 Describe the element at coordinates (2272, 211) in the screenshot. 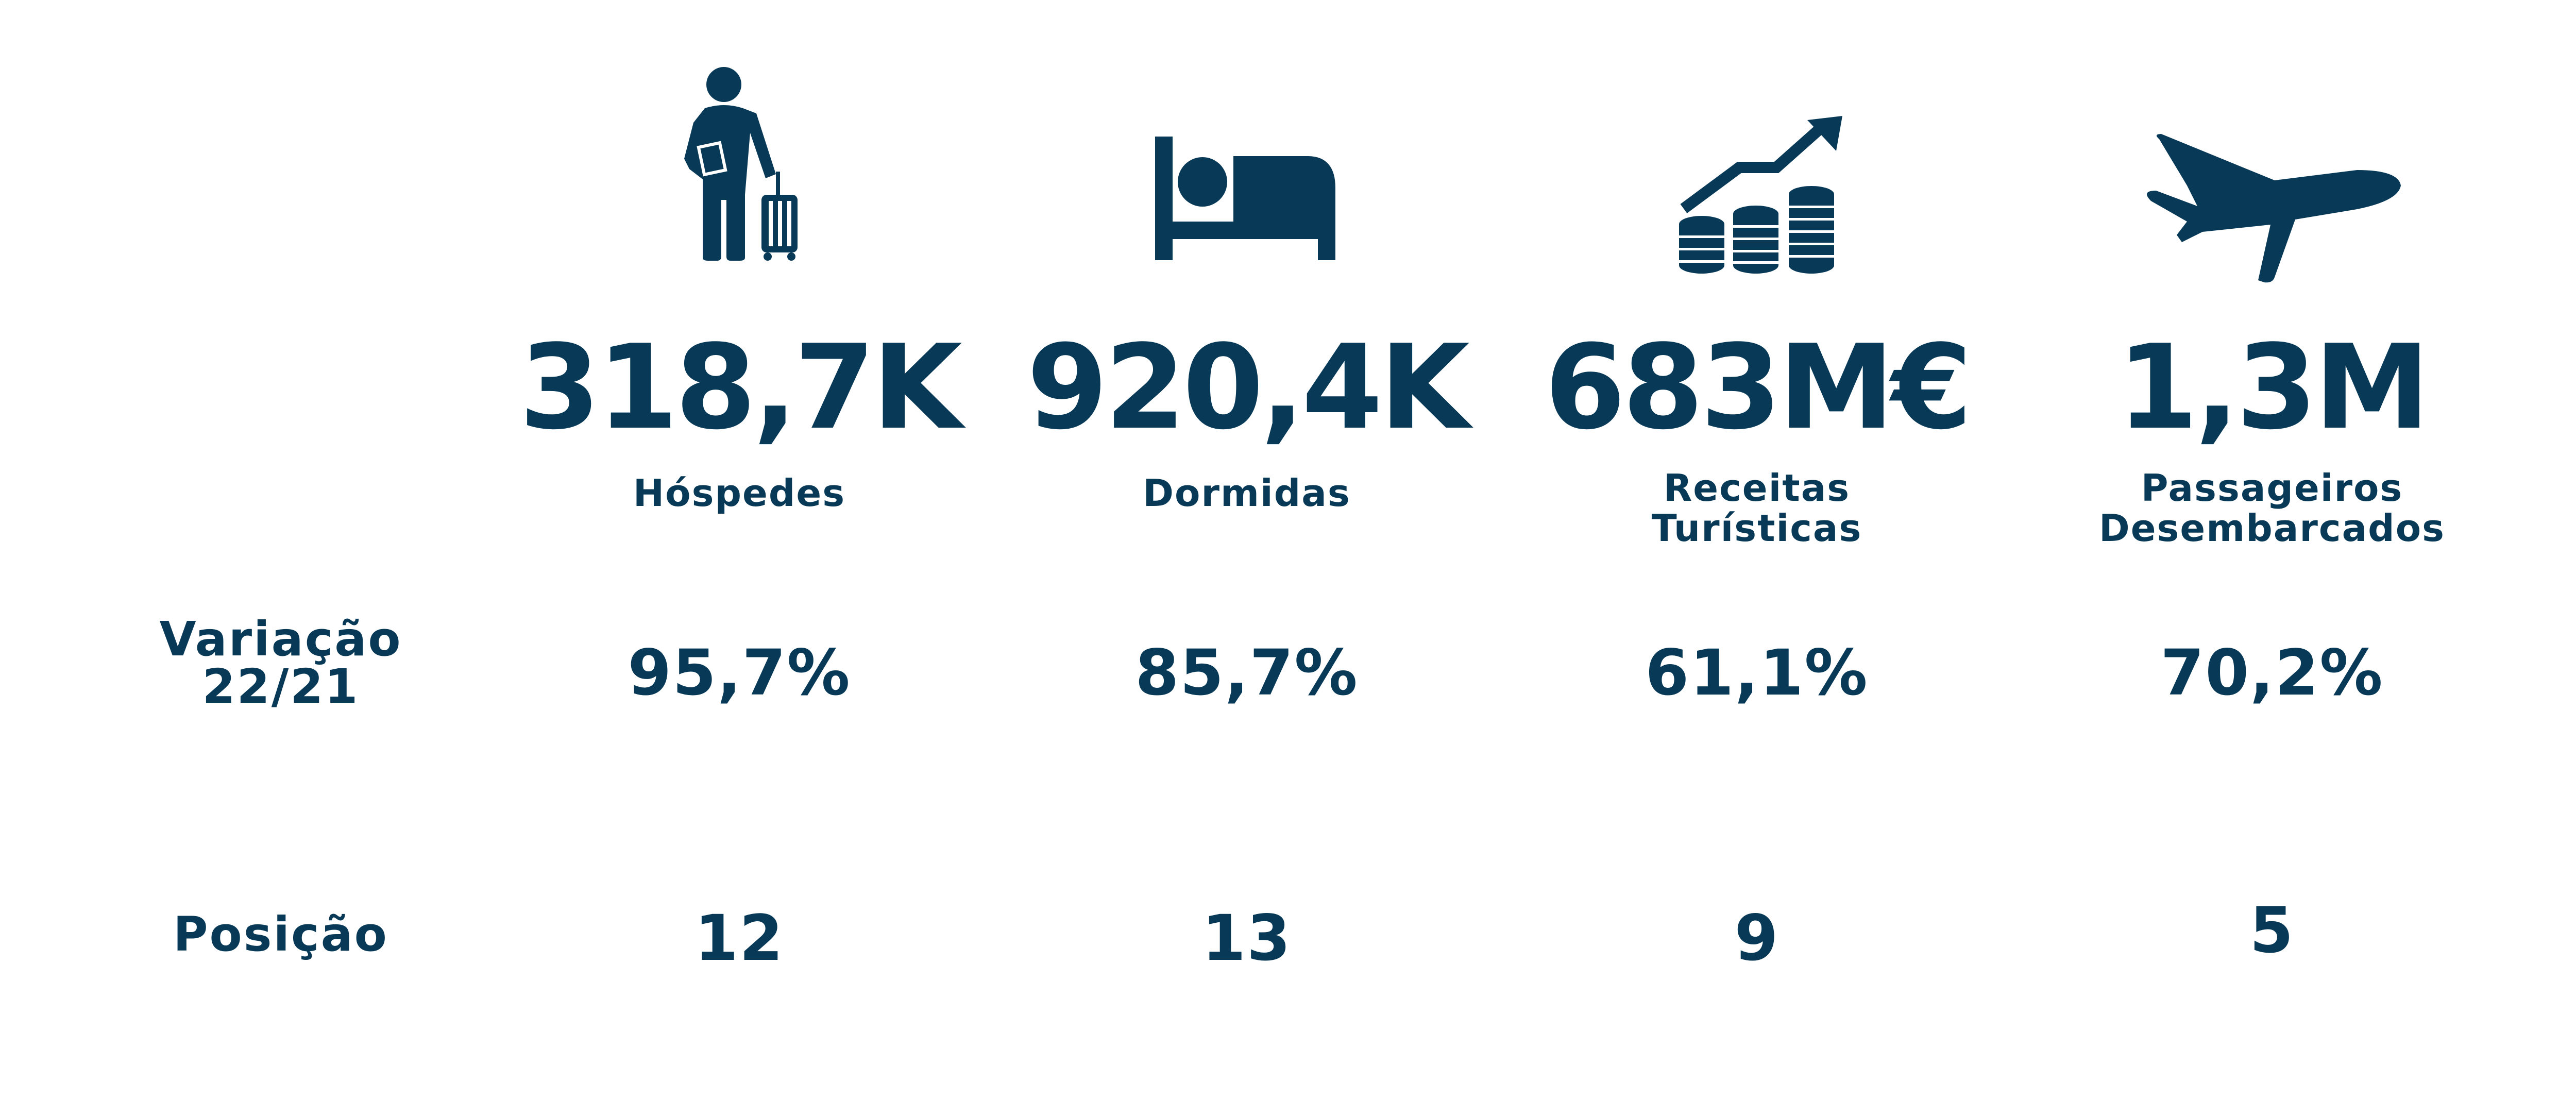

I see `airplane-icon` at that location.